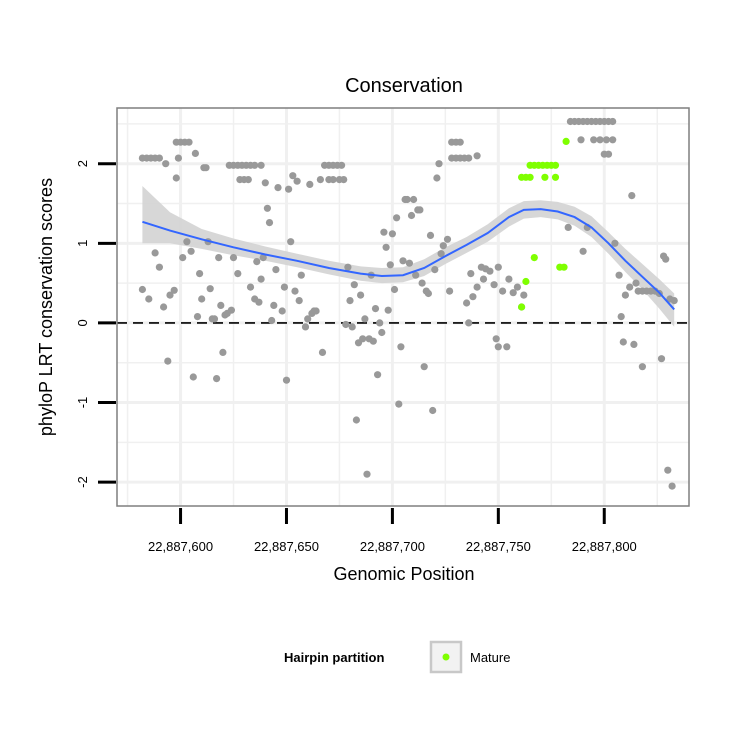 The image size is (750, 750). I want to click on x-axis-title: Genomic Position, so click(403, 574).